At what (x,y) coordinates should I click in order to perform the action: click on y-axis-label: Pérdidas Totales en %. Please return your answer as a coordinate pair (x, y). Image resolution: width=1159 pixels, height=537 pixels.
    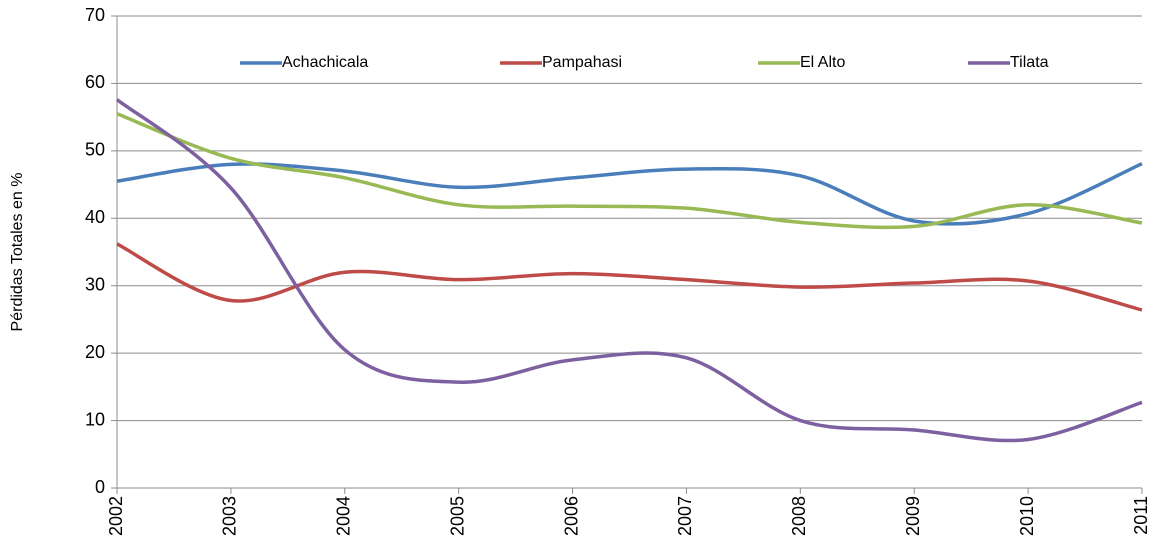
    Looking at the image, I should click on (17, 252).